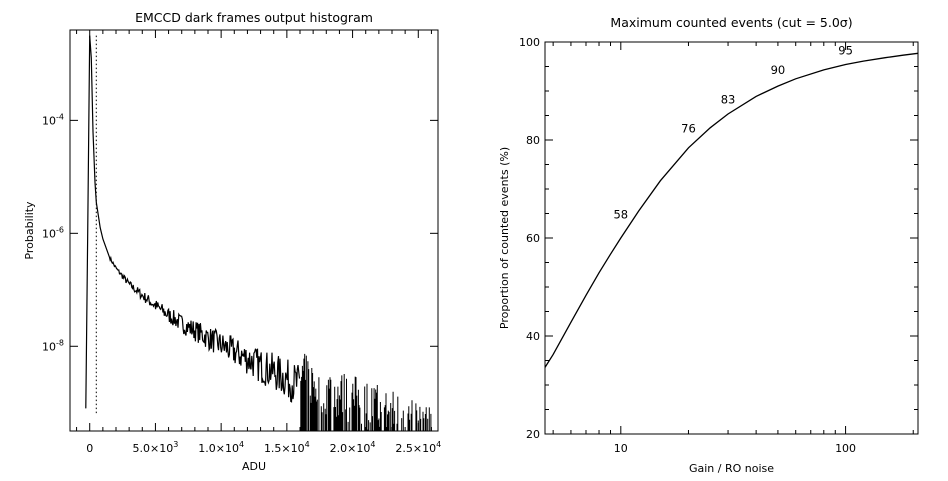 The image size is (948, 481). Describe the element at coordinates (533, 434) in the screenshot. I see `y-tick-label: 20` at that location.